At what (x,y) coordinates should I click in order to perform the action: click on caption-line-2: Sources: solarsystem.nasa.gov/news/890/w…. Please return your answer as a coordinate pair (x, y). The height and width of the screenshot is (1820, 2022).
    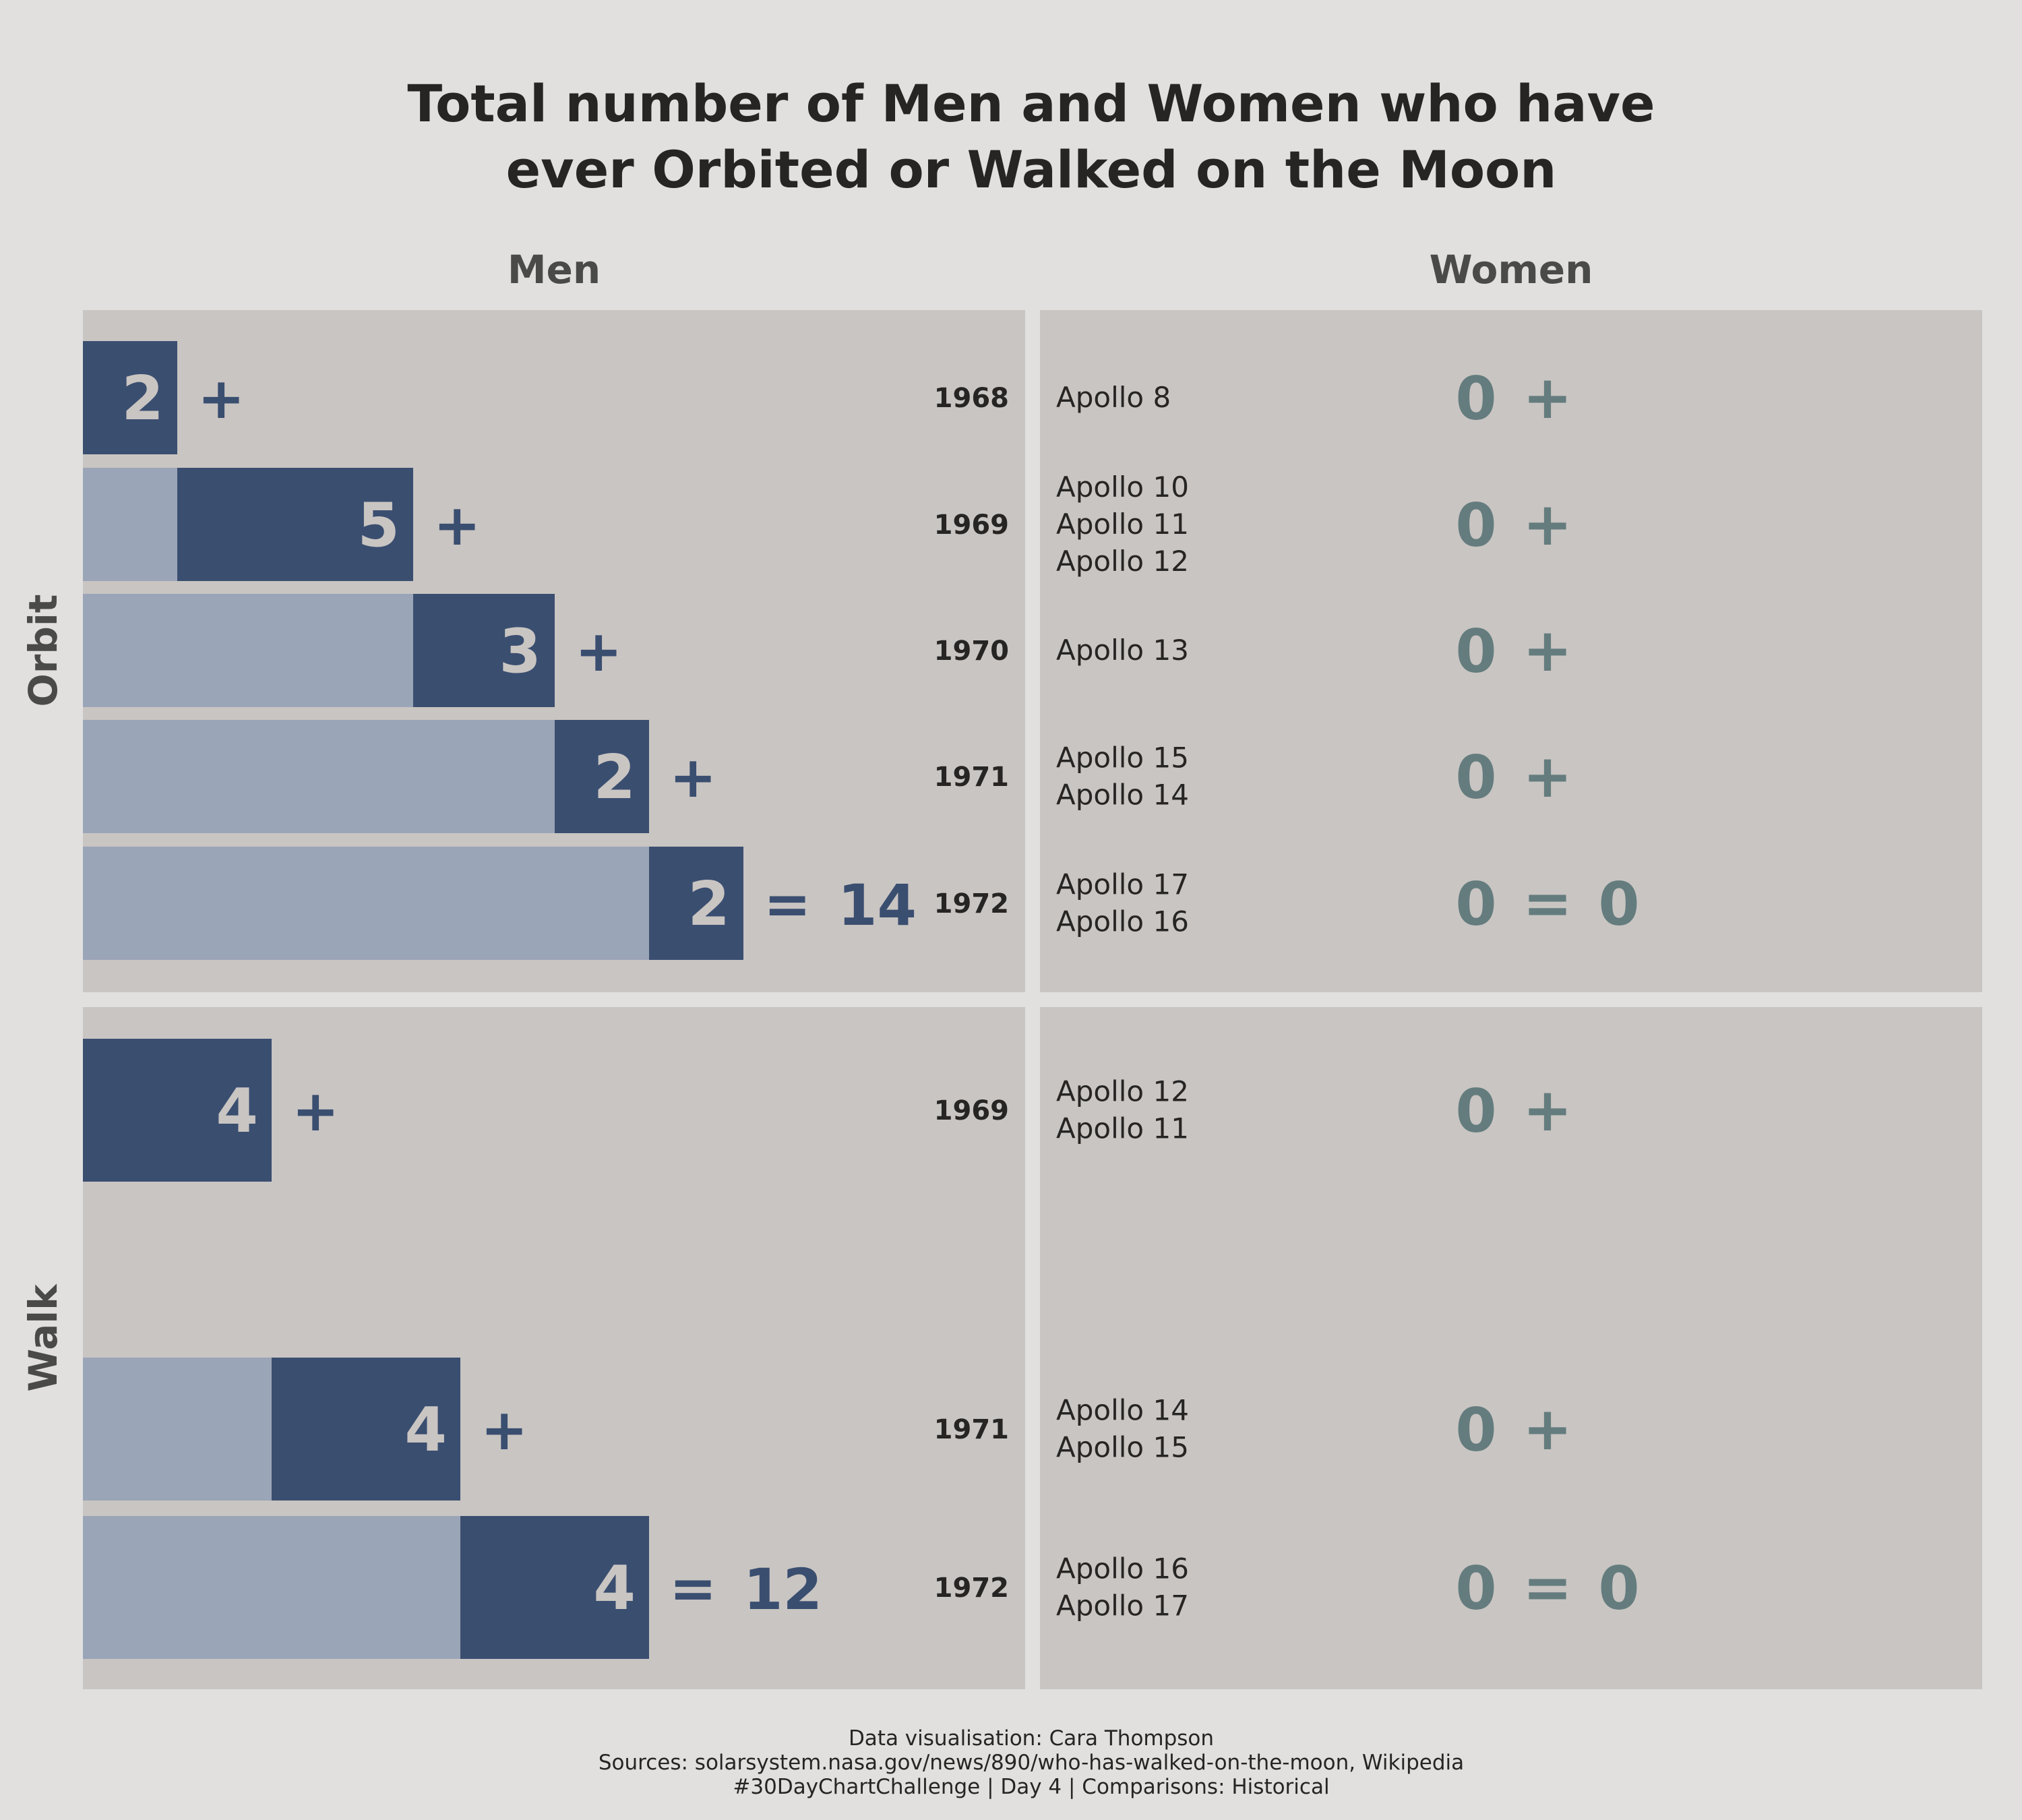
    Looking at the image, I should click on (1031, 1763).